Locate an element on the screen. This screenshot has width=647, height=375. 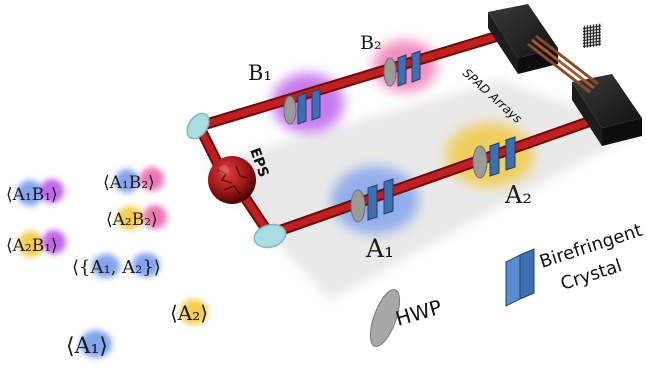
label-b1: B₁ is located at coordinates (260, 73).